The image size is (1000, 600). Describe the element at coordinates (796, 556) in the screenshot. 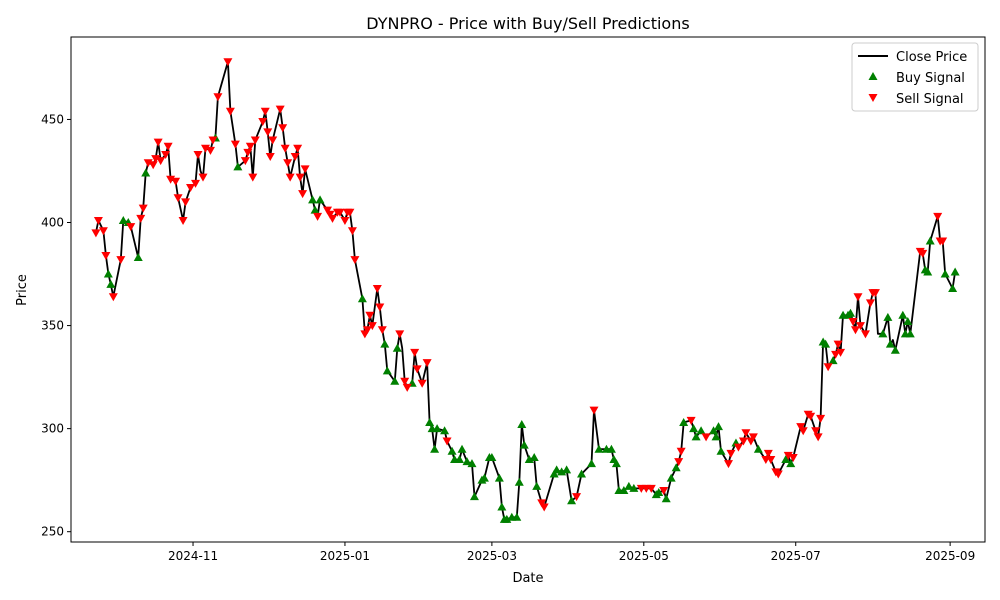

I see `x-tick-label: 2025-07` at that location.